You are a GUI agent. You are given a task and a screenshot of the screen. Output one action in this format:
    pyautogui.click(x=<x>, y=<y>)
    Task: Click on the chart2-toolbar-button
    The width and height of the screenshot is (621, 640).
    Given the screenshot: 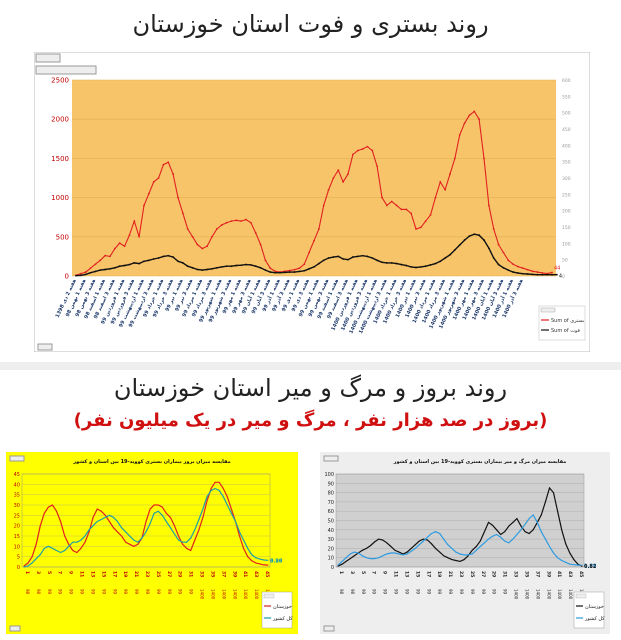 What is the action you would take?
    pyautogui.click(x=17, y=458)
    